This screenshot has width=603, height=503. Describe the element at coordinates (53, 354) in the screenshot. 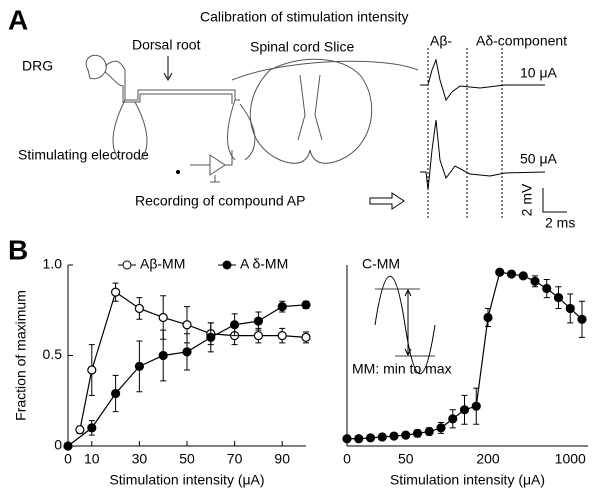

I see `y-tick-label: 0.5` at that location.